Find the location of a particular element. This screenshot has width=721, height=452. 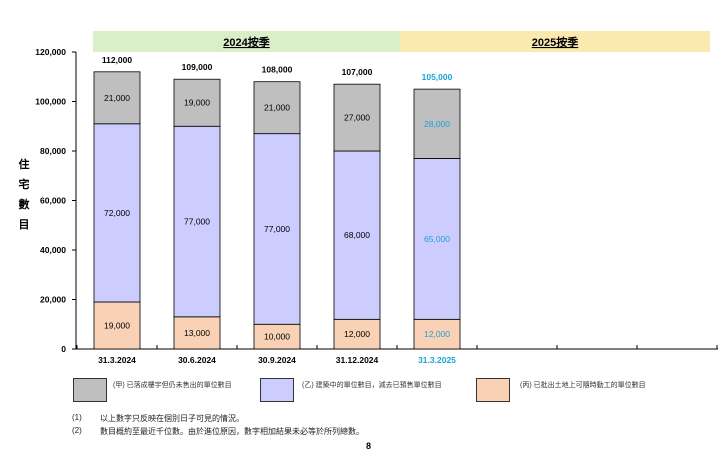

note-1-number: (1) is located at coordinates (77, 417).